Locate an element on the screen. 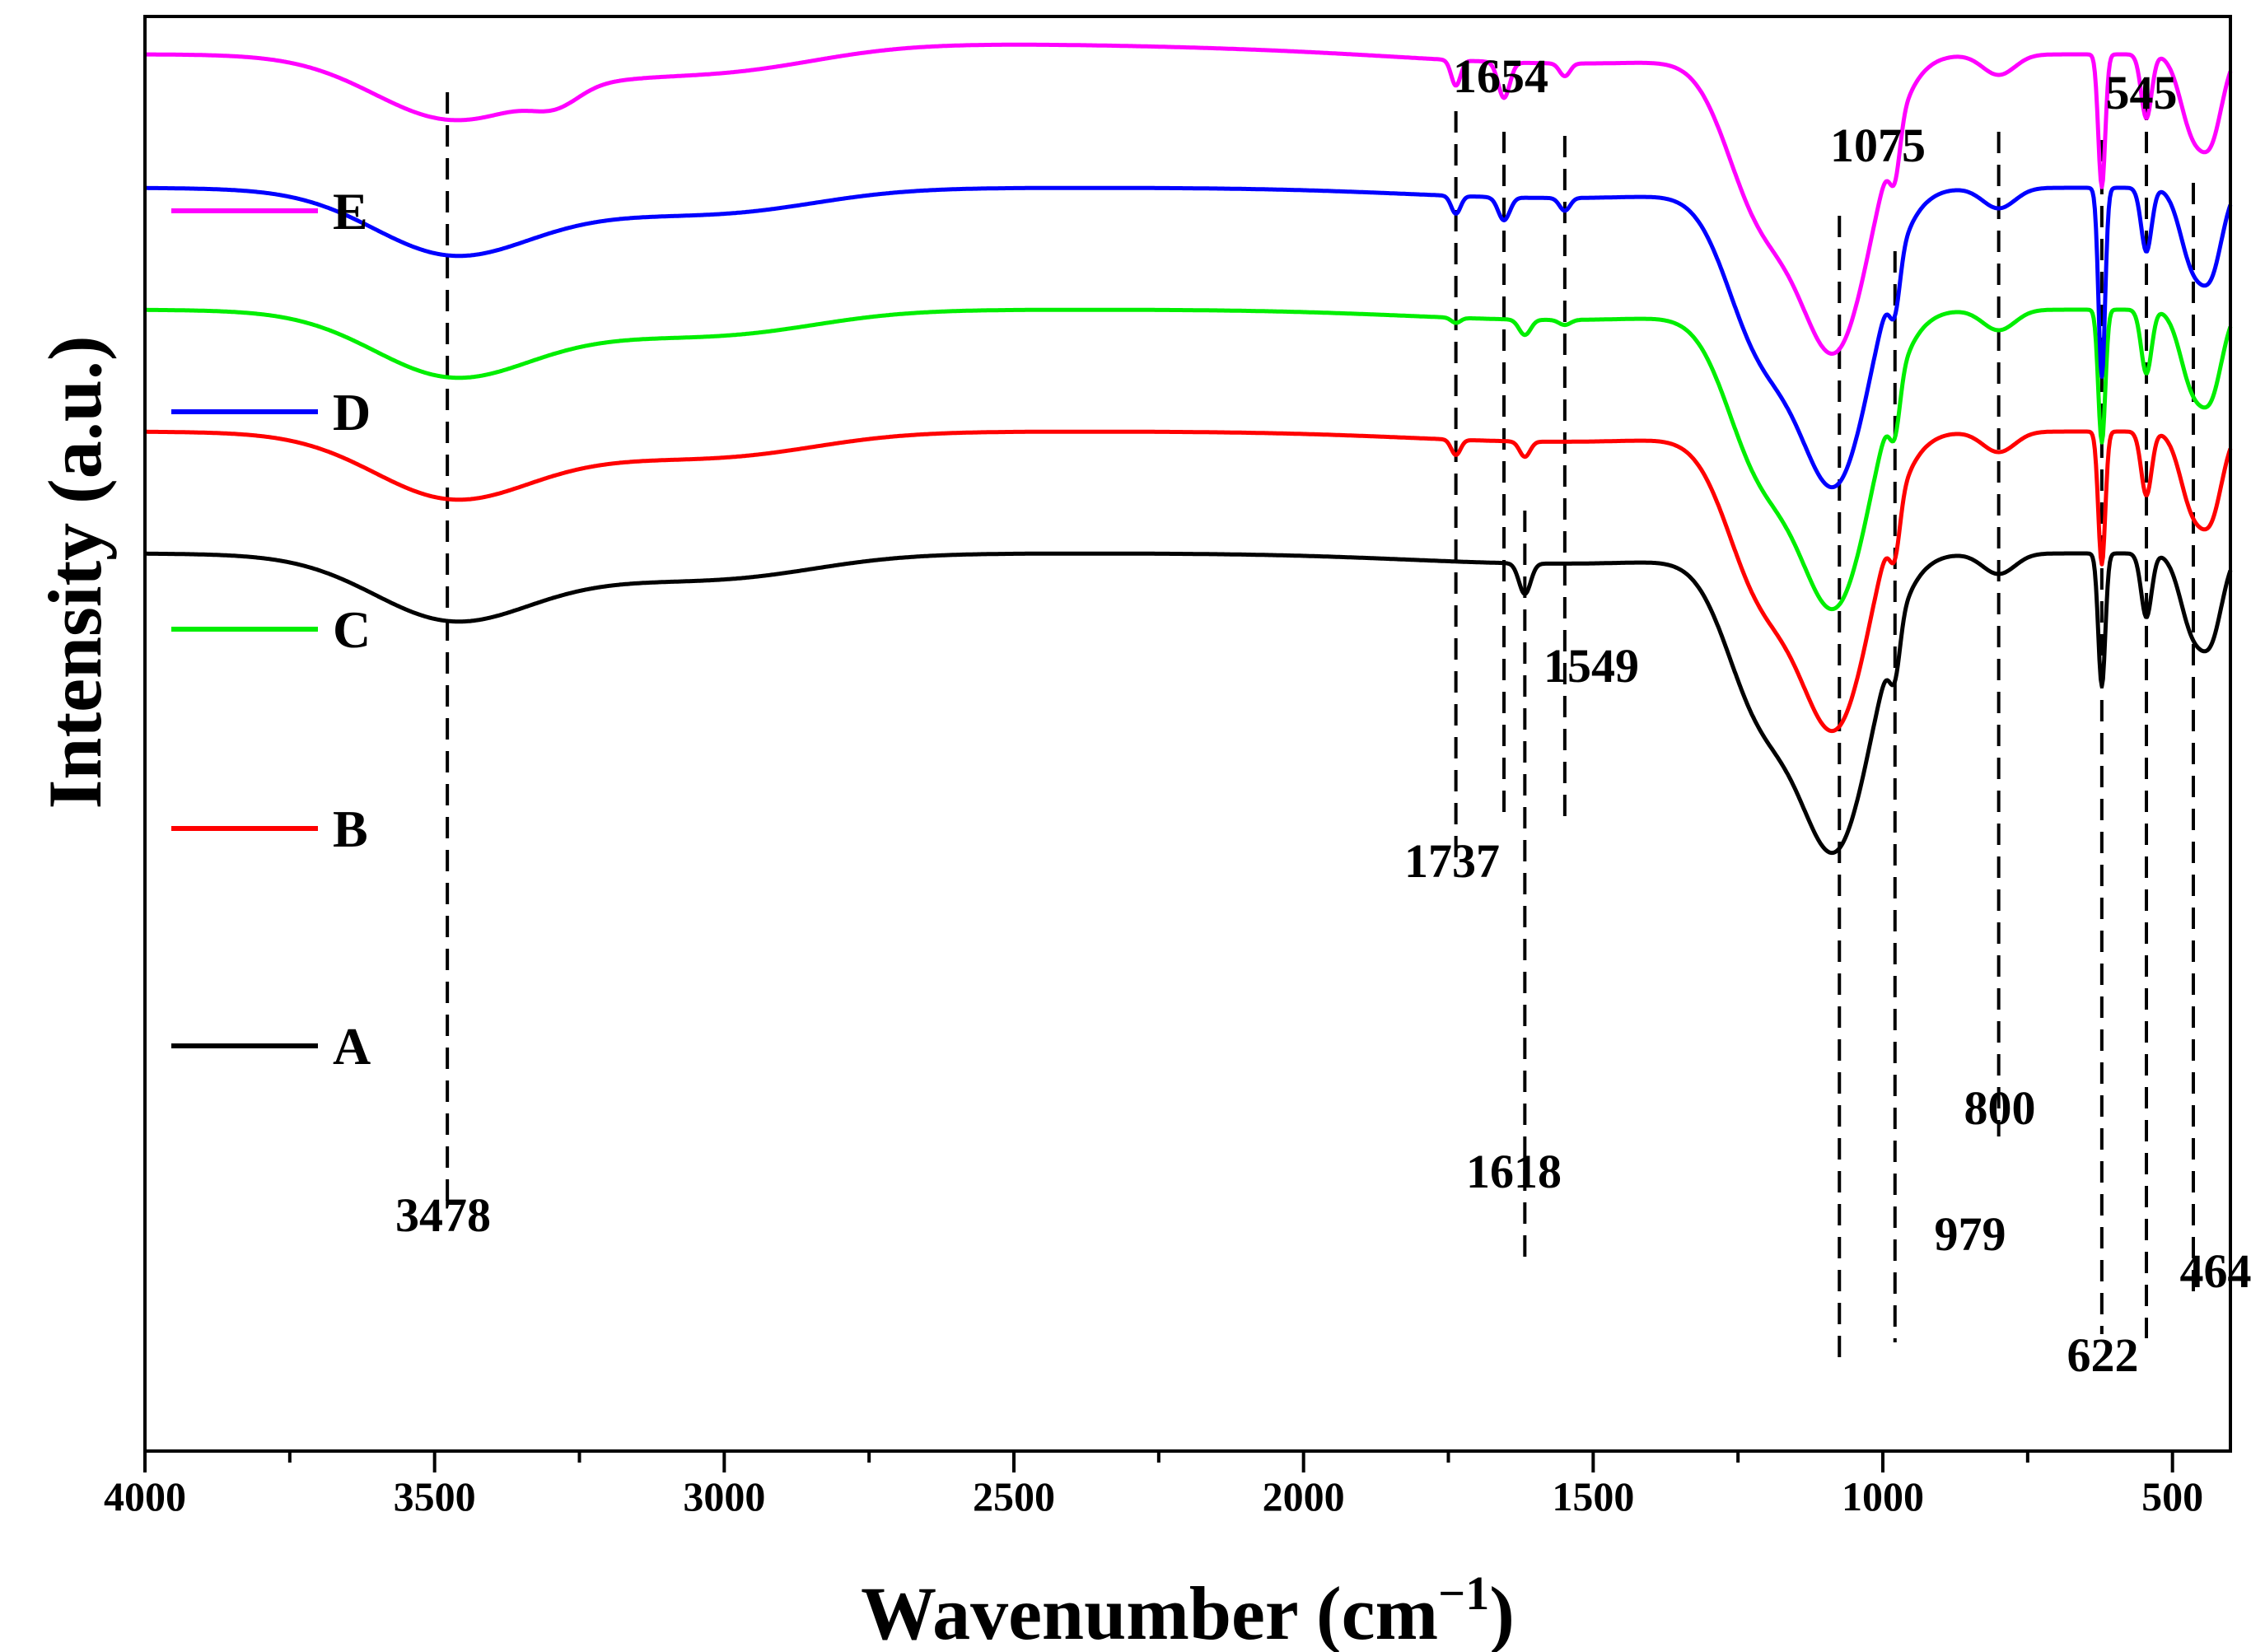 The image size is (2251, 1652). peak-label-3478: 3478 is located at coordinates (443, 1215).